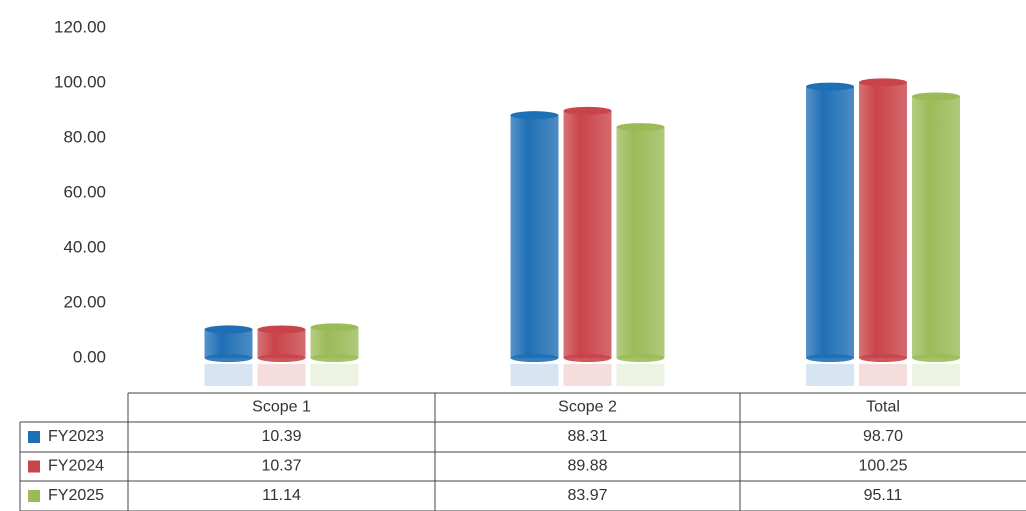  What do you see at coordinates (84, 191) in the screenshot?
I see `y-tick-label: 60.00` at bounding box center [84, 191].